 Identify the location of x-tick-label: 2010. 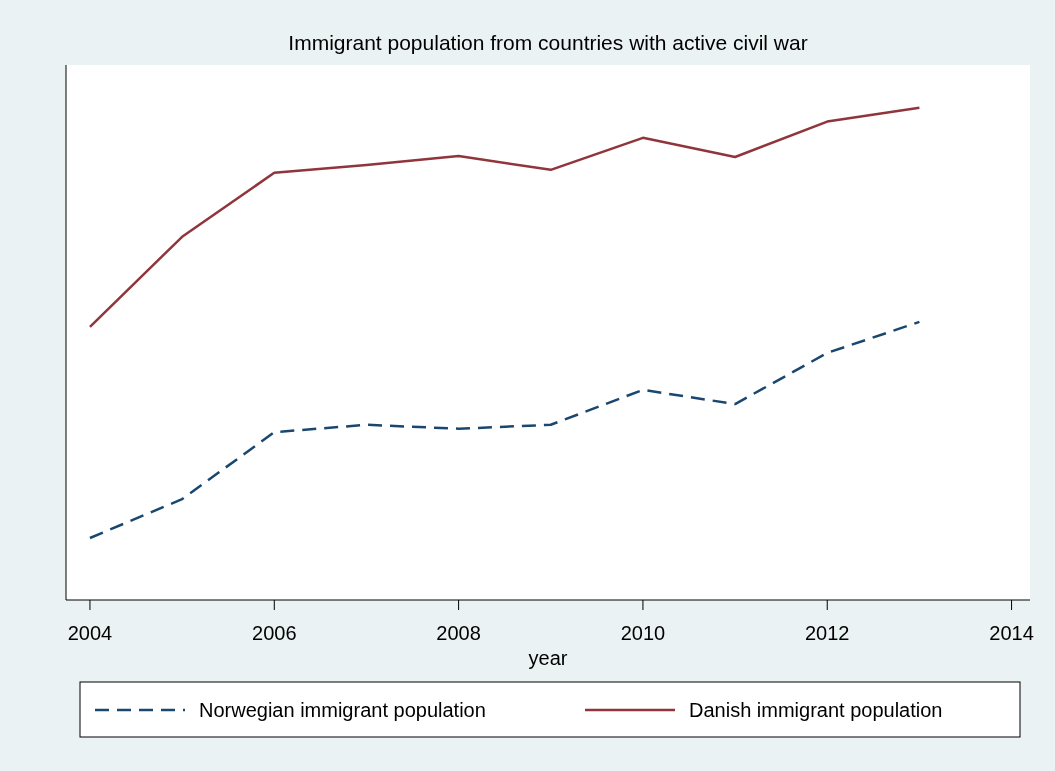
(643, 633).